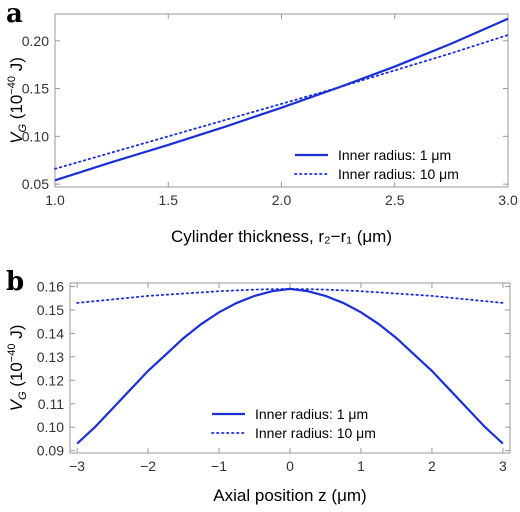 The image size is (520, 512). What do you see at coordinates (169, 200) in the screenshot?
I see `x-tick-label: 1.5` at bounding box center [169, 200].